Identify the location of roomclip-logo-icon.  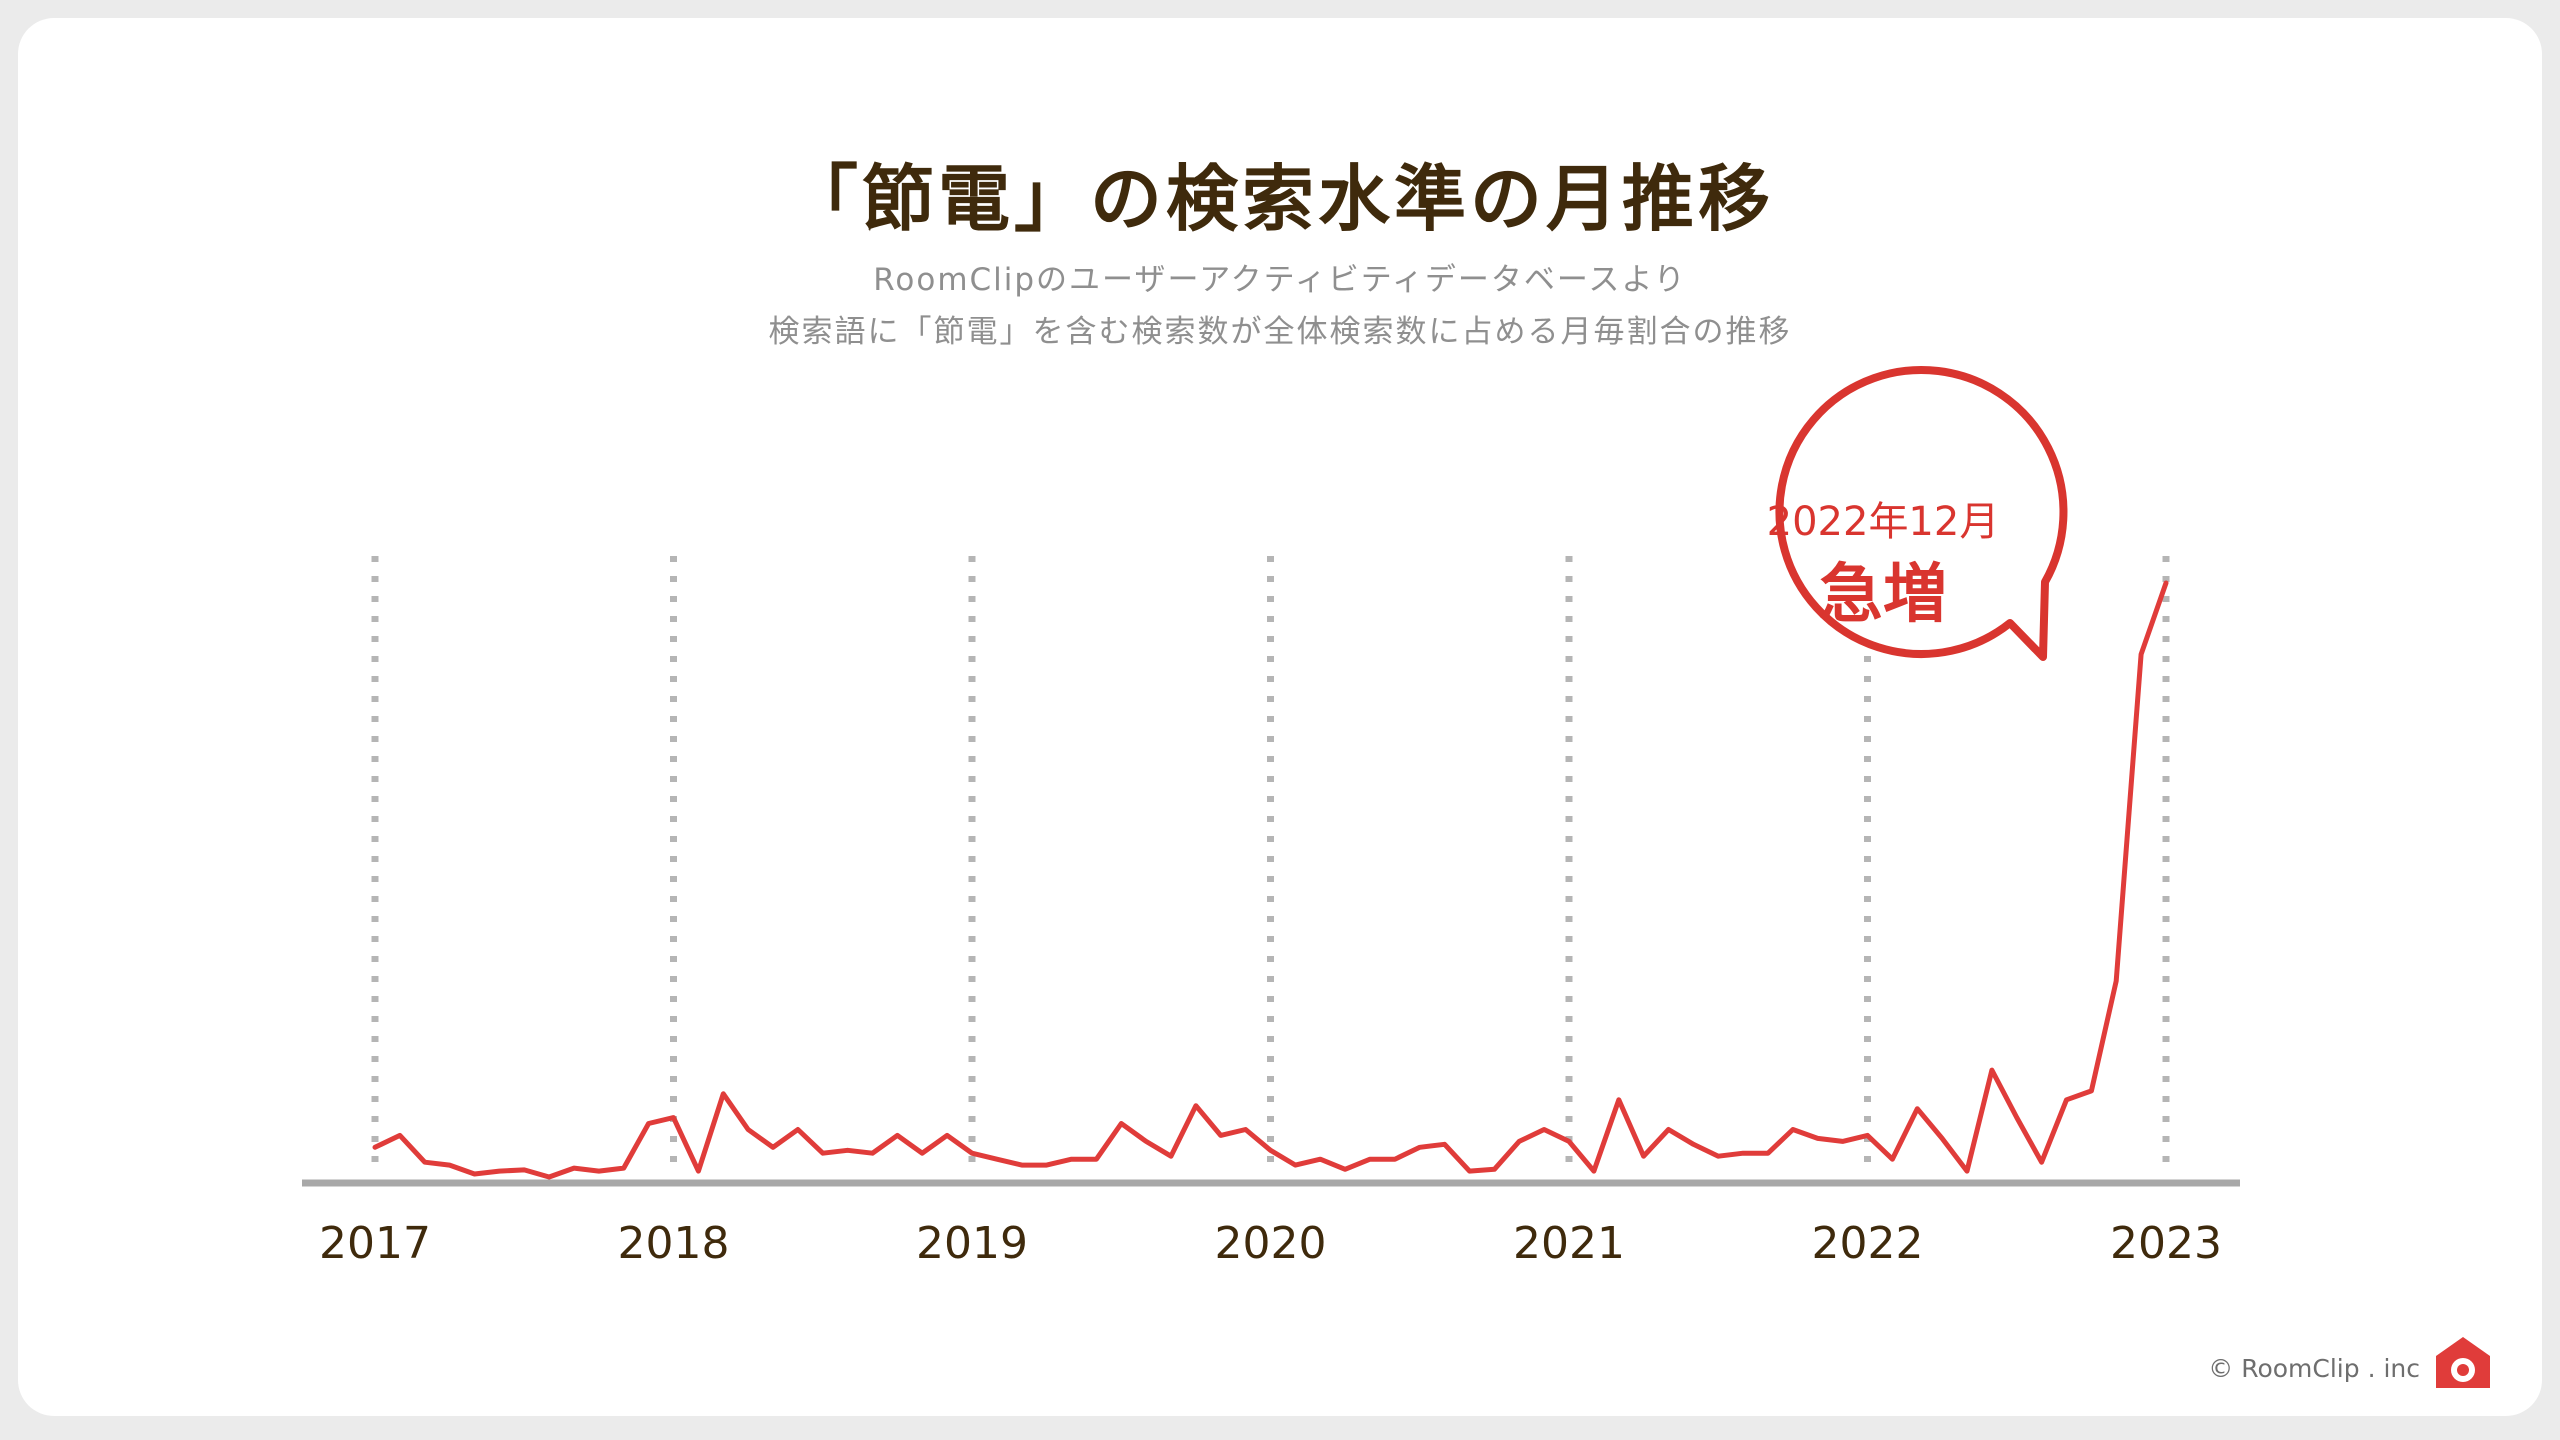
(2463, 1362).